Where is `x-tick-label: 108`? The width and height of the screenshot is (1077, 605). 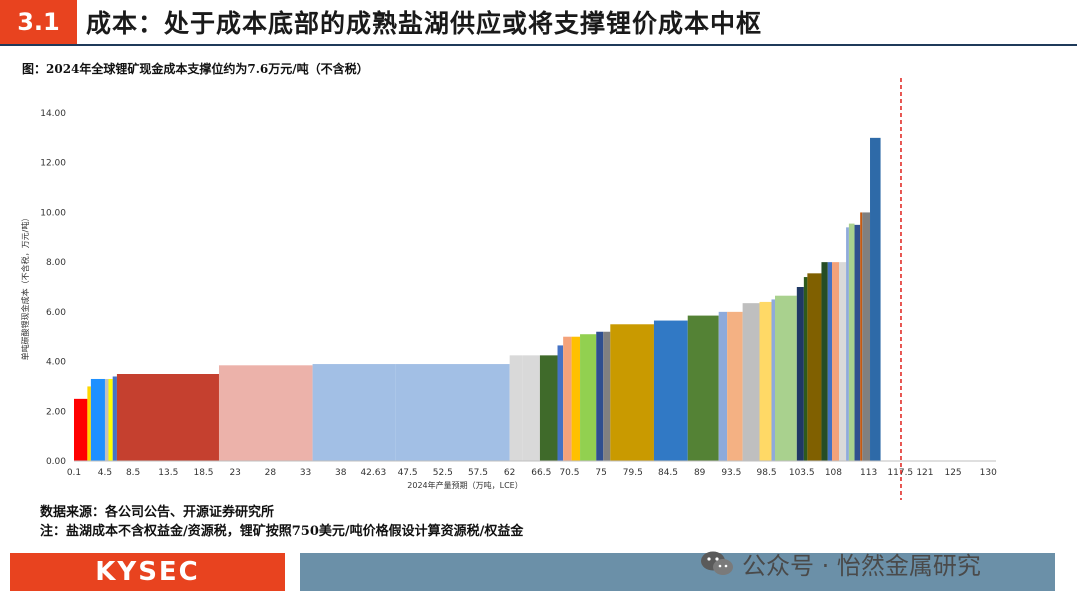 x-tick-label: 108 is located at coordinates (833, 473).